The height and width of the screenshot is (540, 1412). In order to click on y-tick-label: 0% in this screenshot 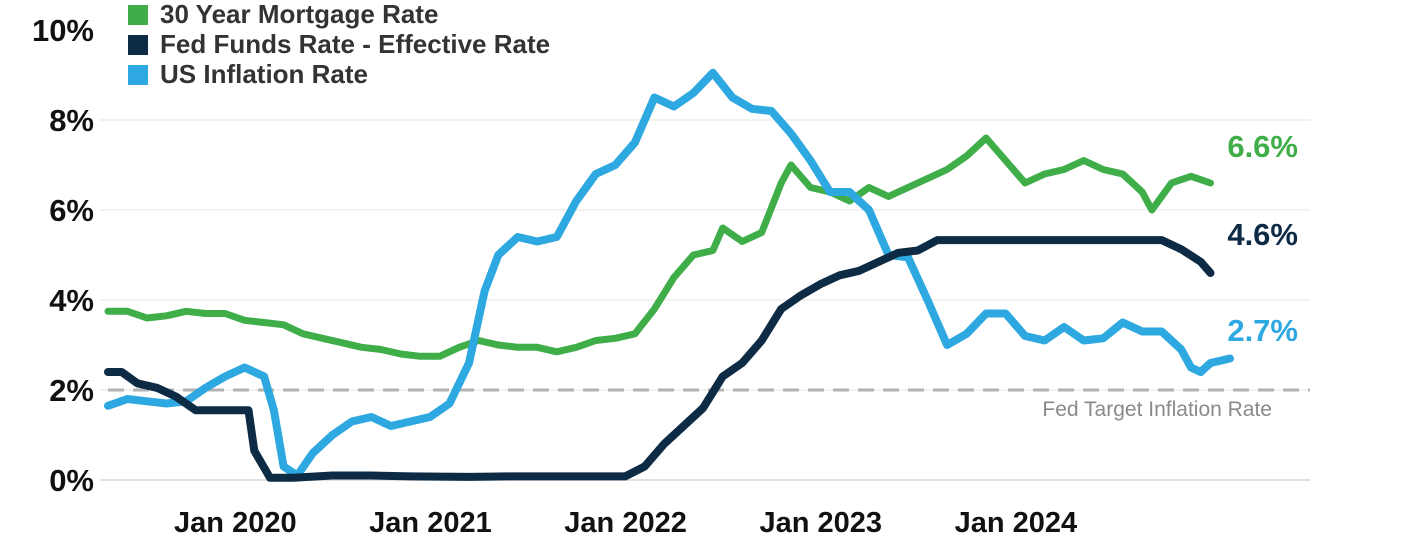, I will do `click(71, 480)`.